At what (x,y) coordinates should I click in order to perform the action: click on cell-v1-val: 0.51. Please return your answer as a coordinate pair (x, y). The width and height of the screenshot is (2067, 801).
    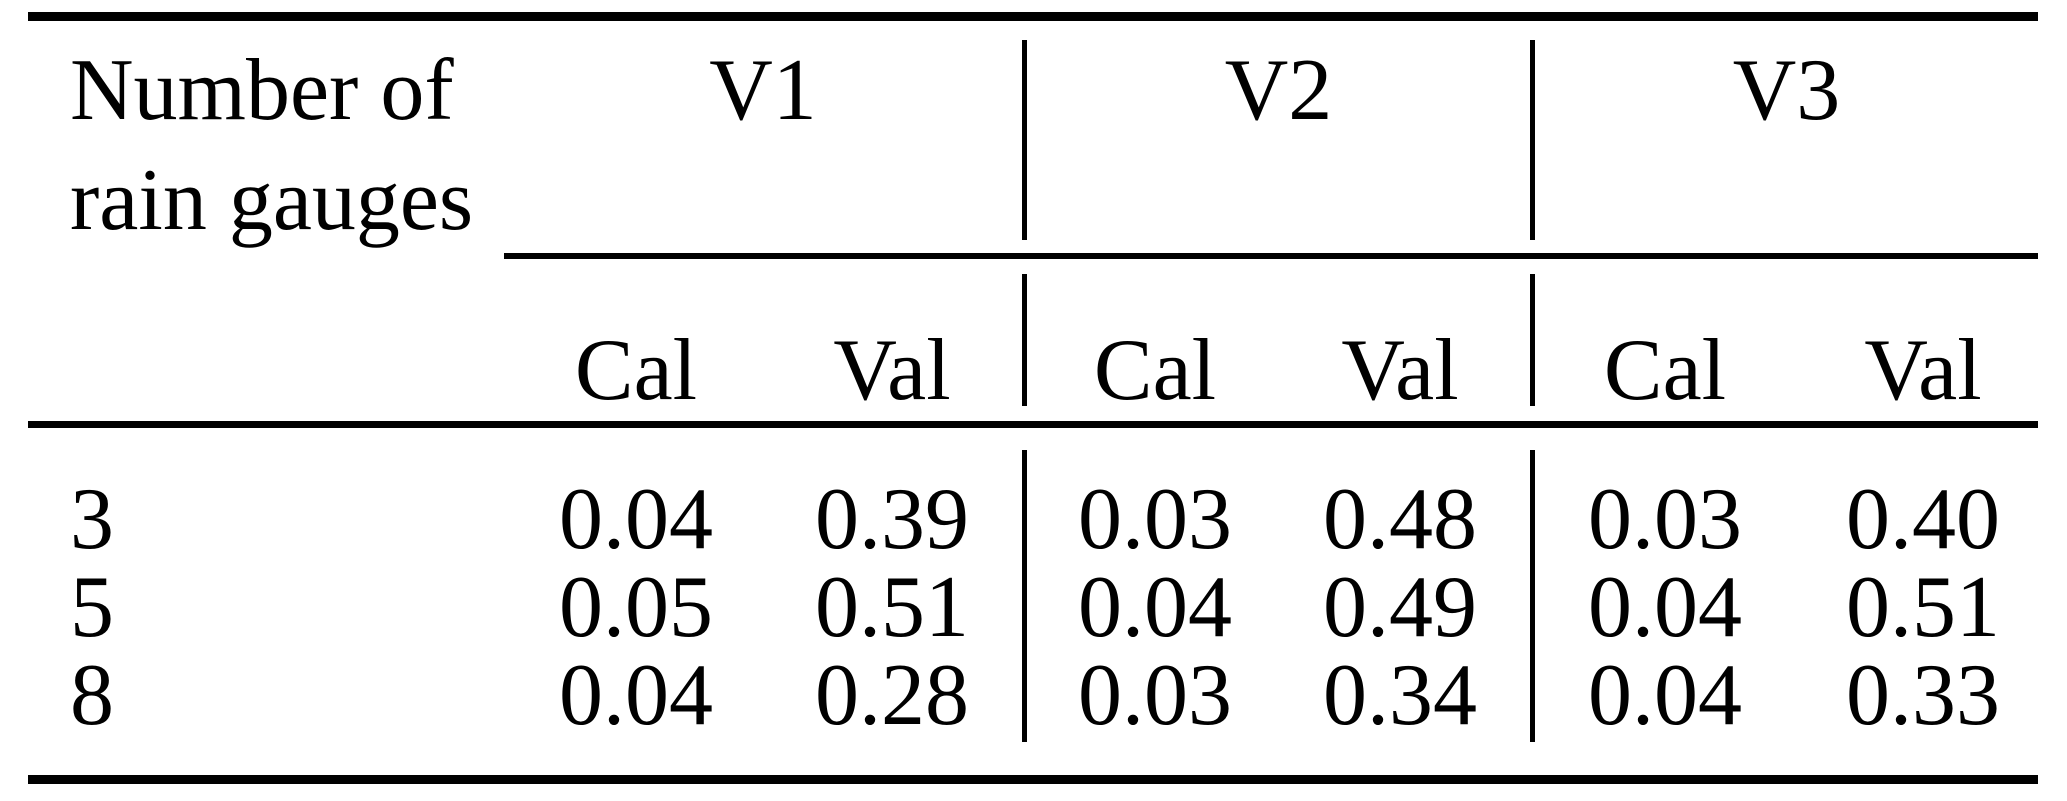
    Looking at the image, I should click on (892, 607).